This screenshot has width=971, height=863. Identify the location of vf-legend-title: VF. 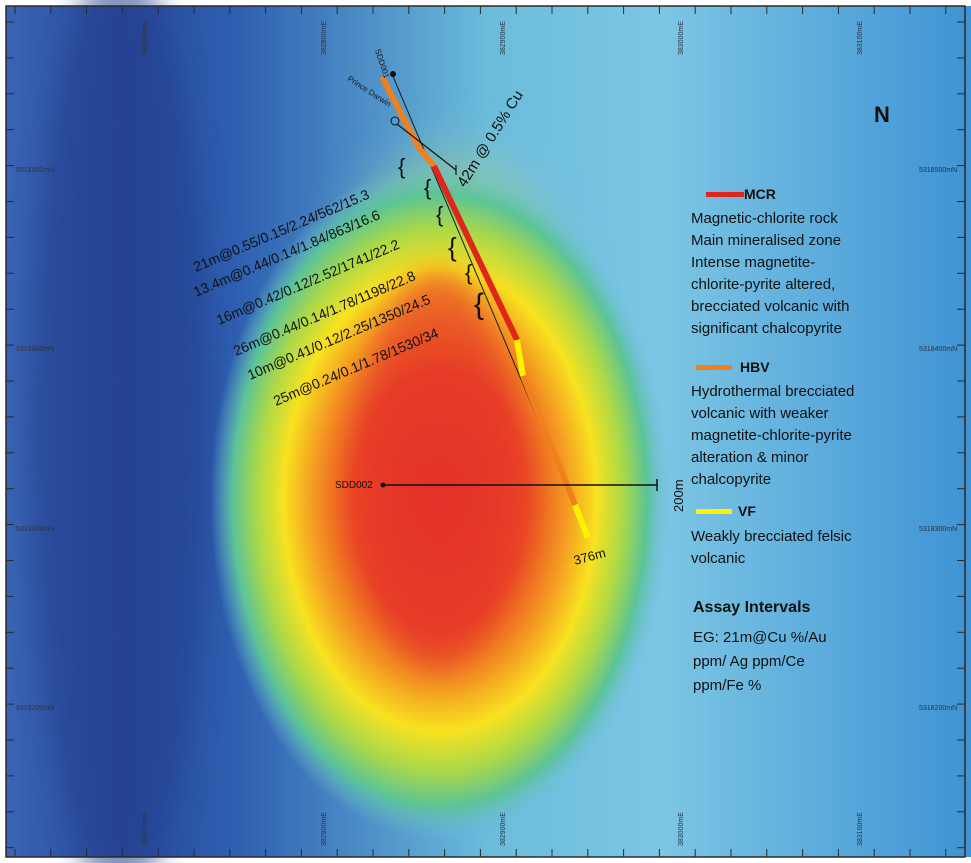
(747, 511).